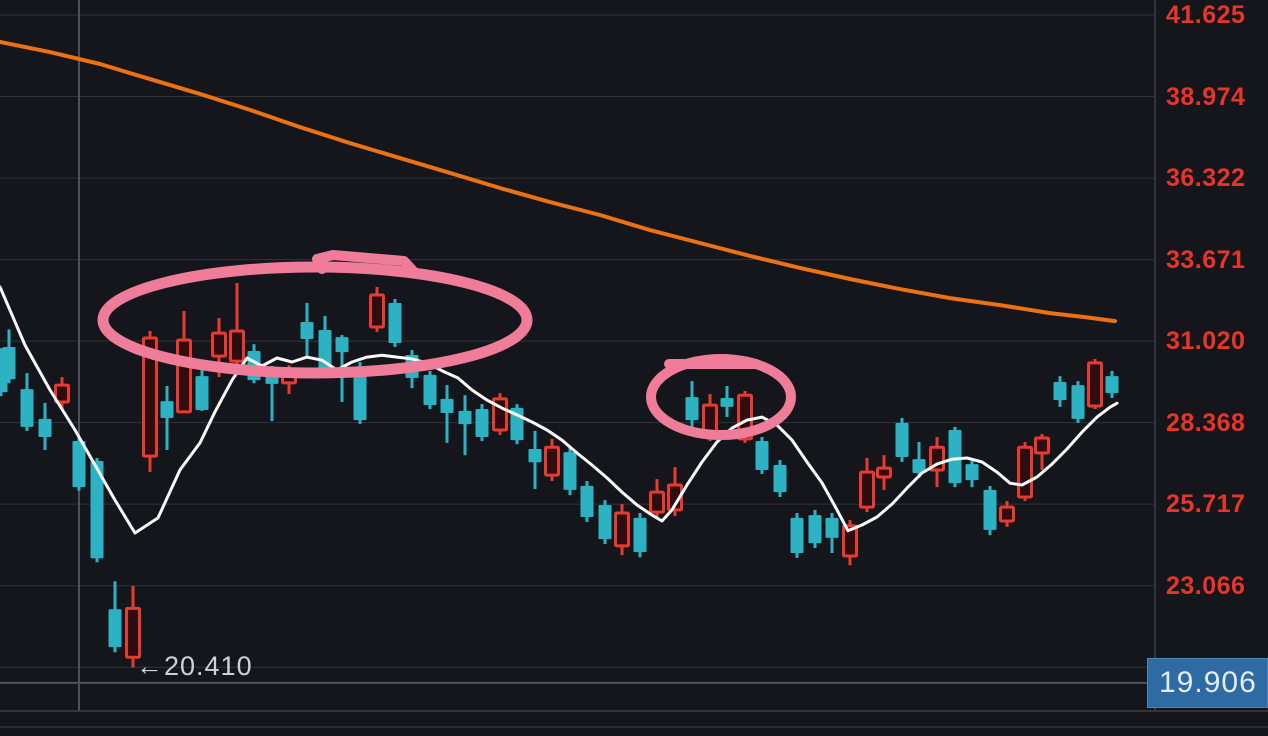 The image size is (1268, 736). I want to click on hand-drawn-annotation, so click(446, 345).